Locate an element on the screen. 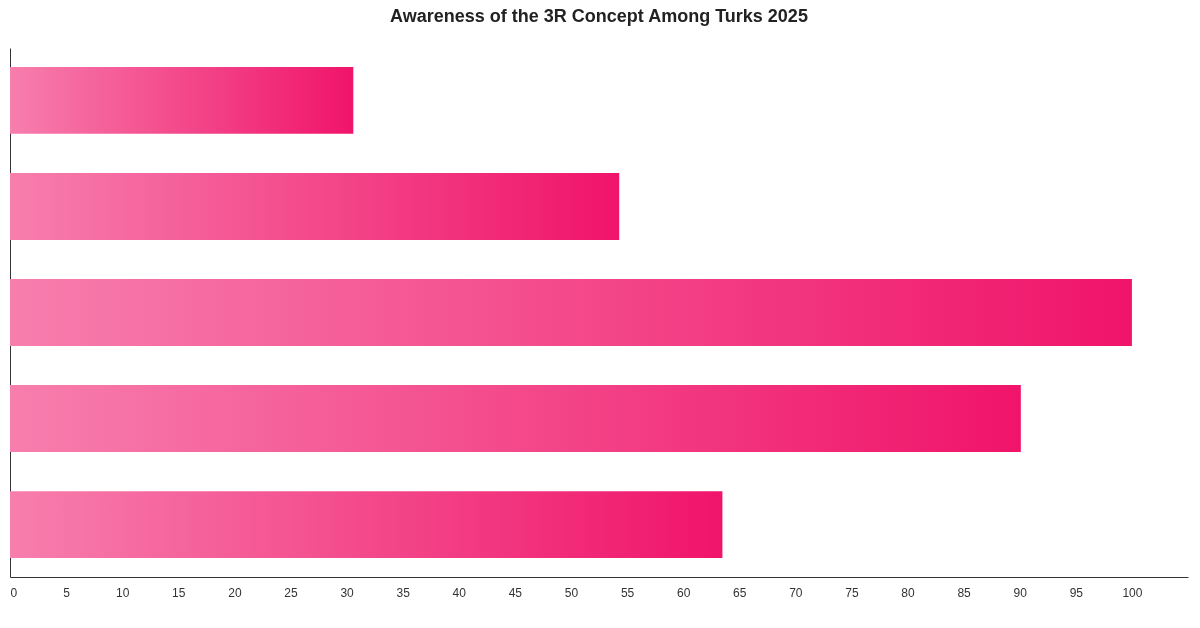 The image size is (1200, 628). x-tick-label: 75 is located at coordinates (852, 592).